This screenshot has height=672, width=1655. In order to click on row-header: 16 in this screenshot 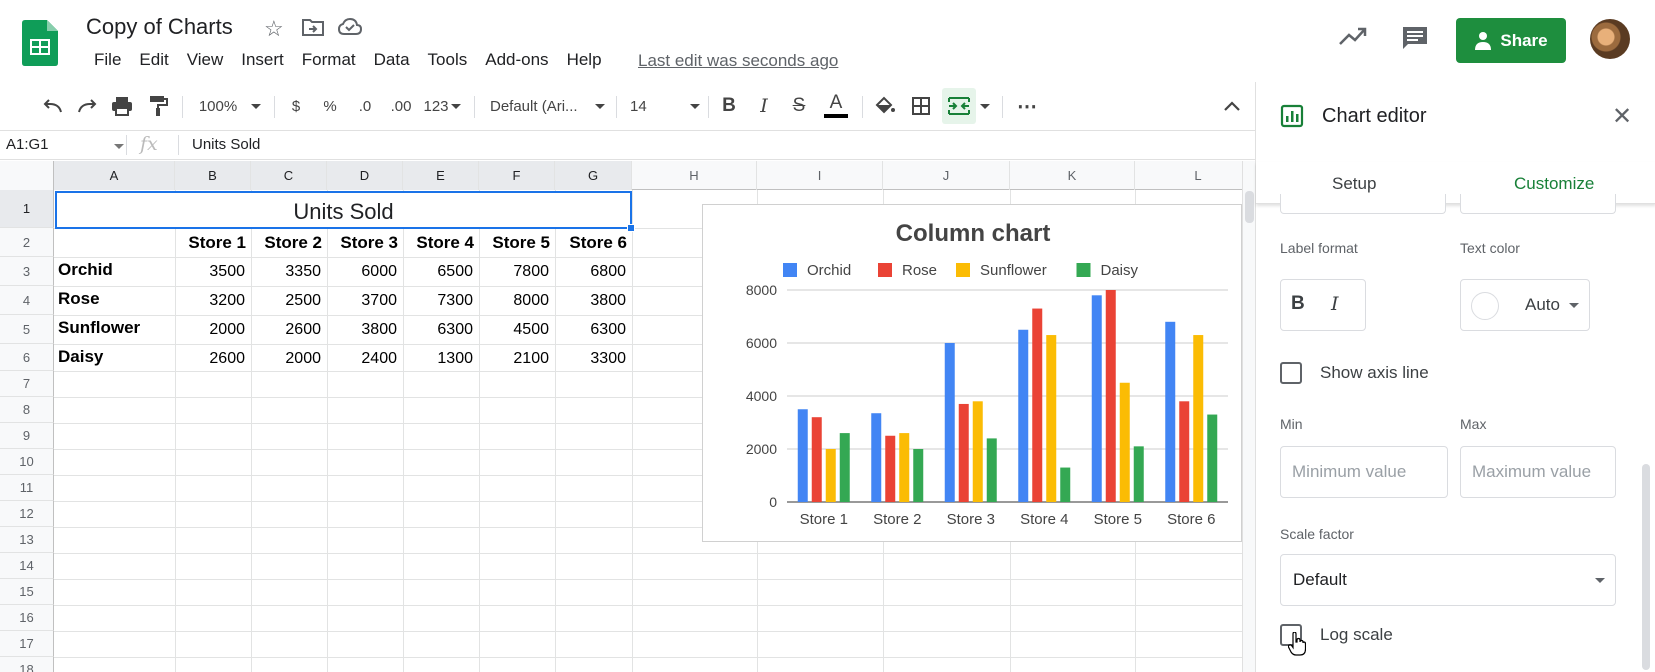, I will do `click(27, 618)`.